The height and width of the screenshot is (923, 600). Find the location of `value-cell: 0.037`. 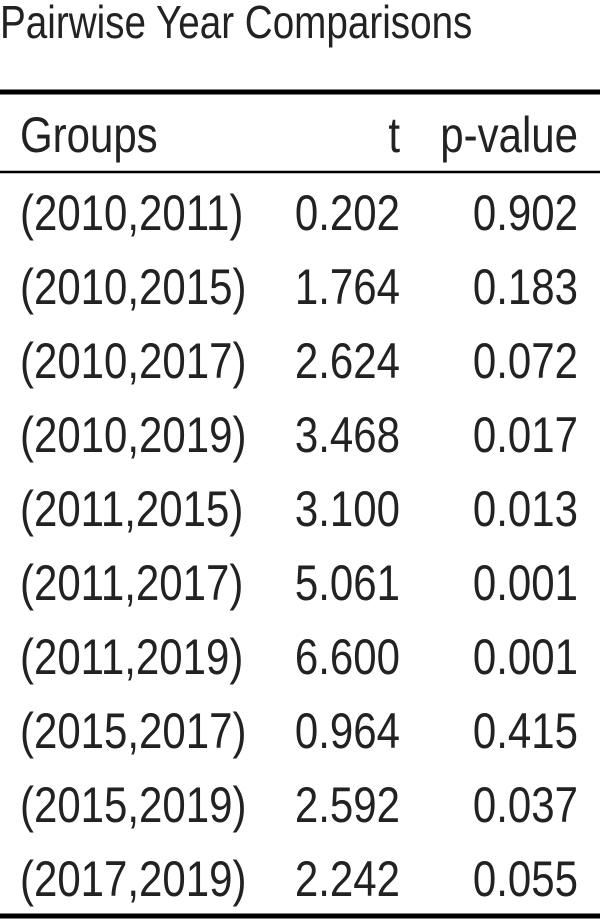

value-cell: 0.037 is located at coordinates (525, 805).